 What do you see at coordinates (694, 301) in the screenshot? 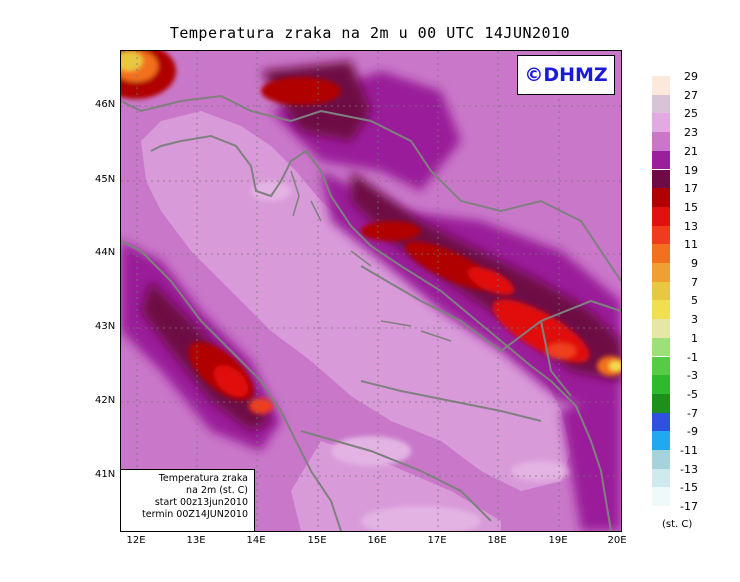
I see `legend-label: 5` at bounding box center [694, 301].